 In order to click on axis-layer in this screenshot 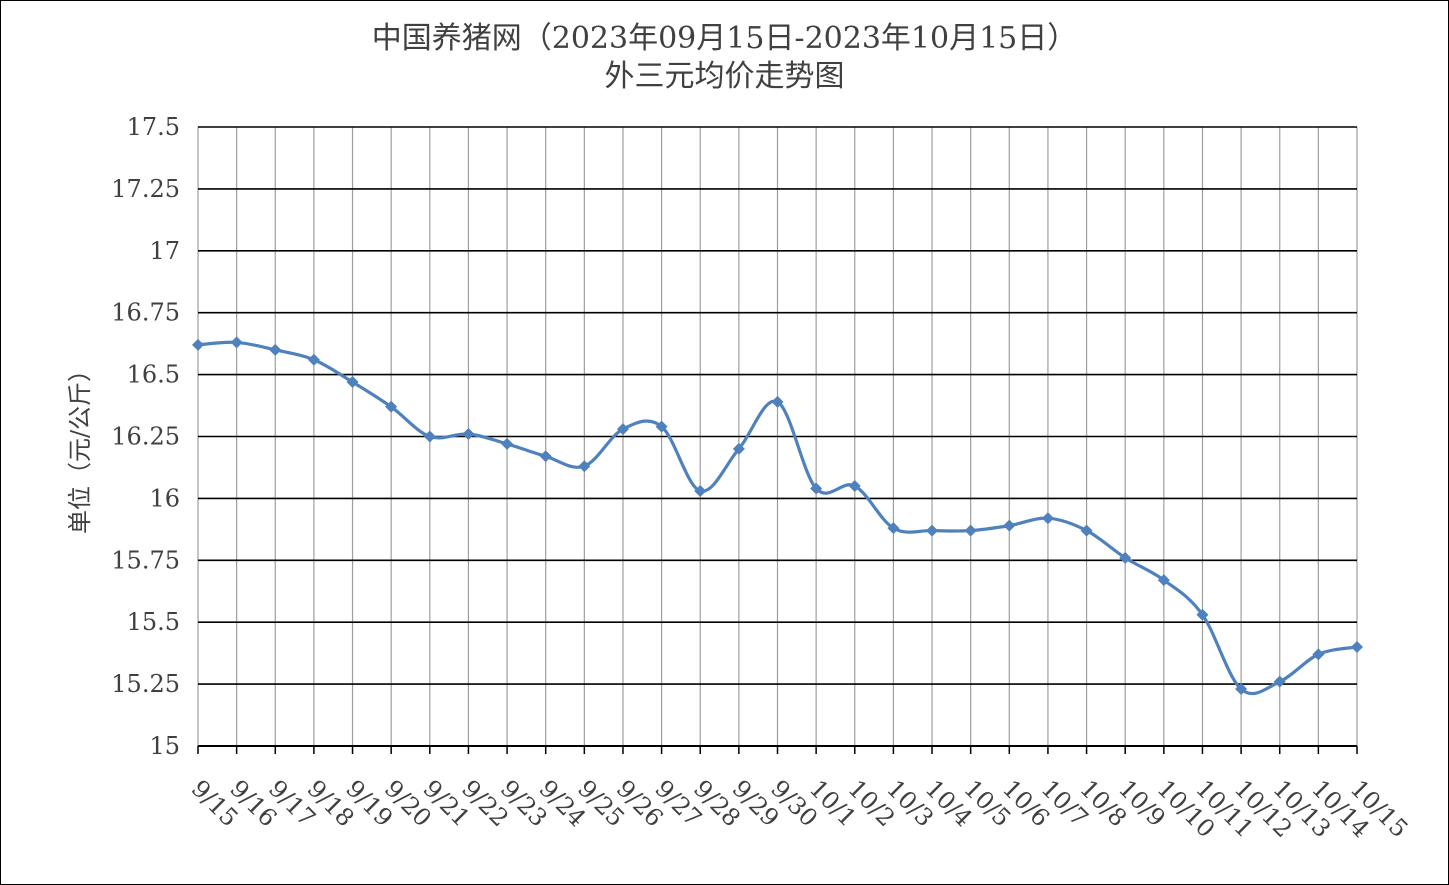, I will do `click(777, 749)`.